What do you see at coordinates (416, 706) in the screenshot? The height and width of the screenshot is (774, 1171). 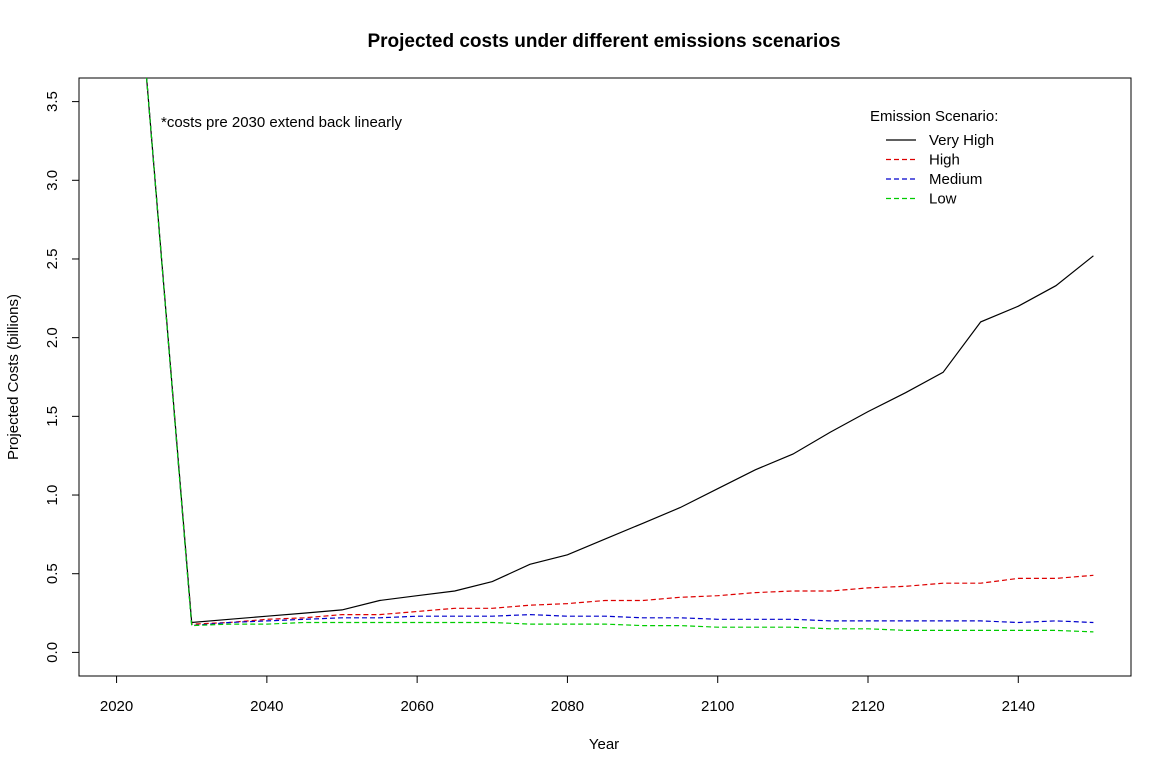 I see `x-tick-label: 2060` at bounding box center [416, 706].